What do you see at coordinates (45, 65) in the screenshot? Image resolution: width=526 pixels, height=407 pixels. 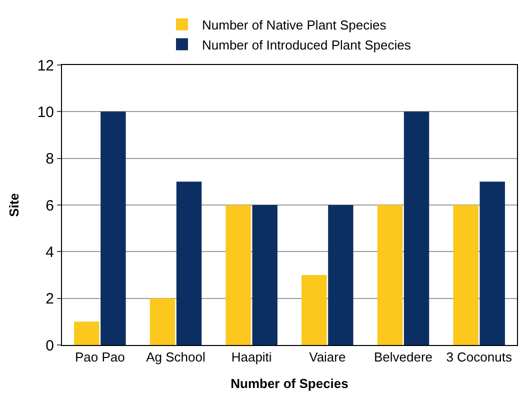 I see `y-tick-label: 12` at bounding box center [45, 65].